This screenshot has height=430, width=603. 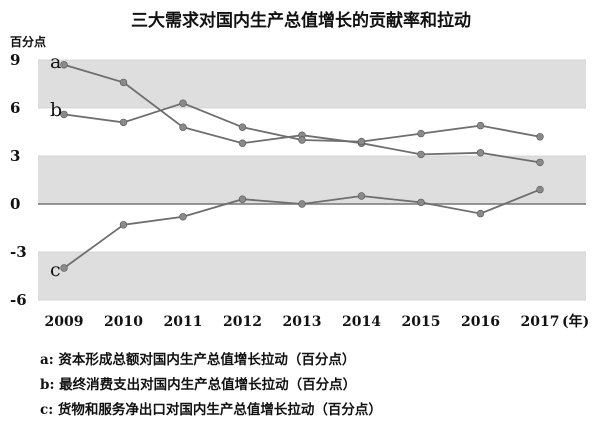 I want to click on x-tick-label: 2012, so click(x=242, y=322).